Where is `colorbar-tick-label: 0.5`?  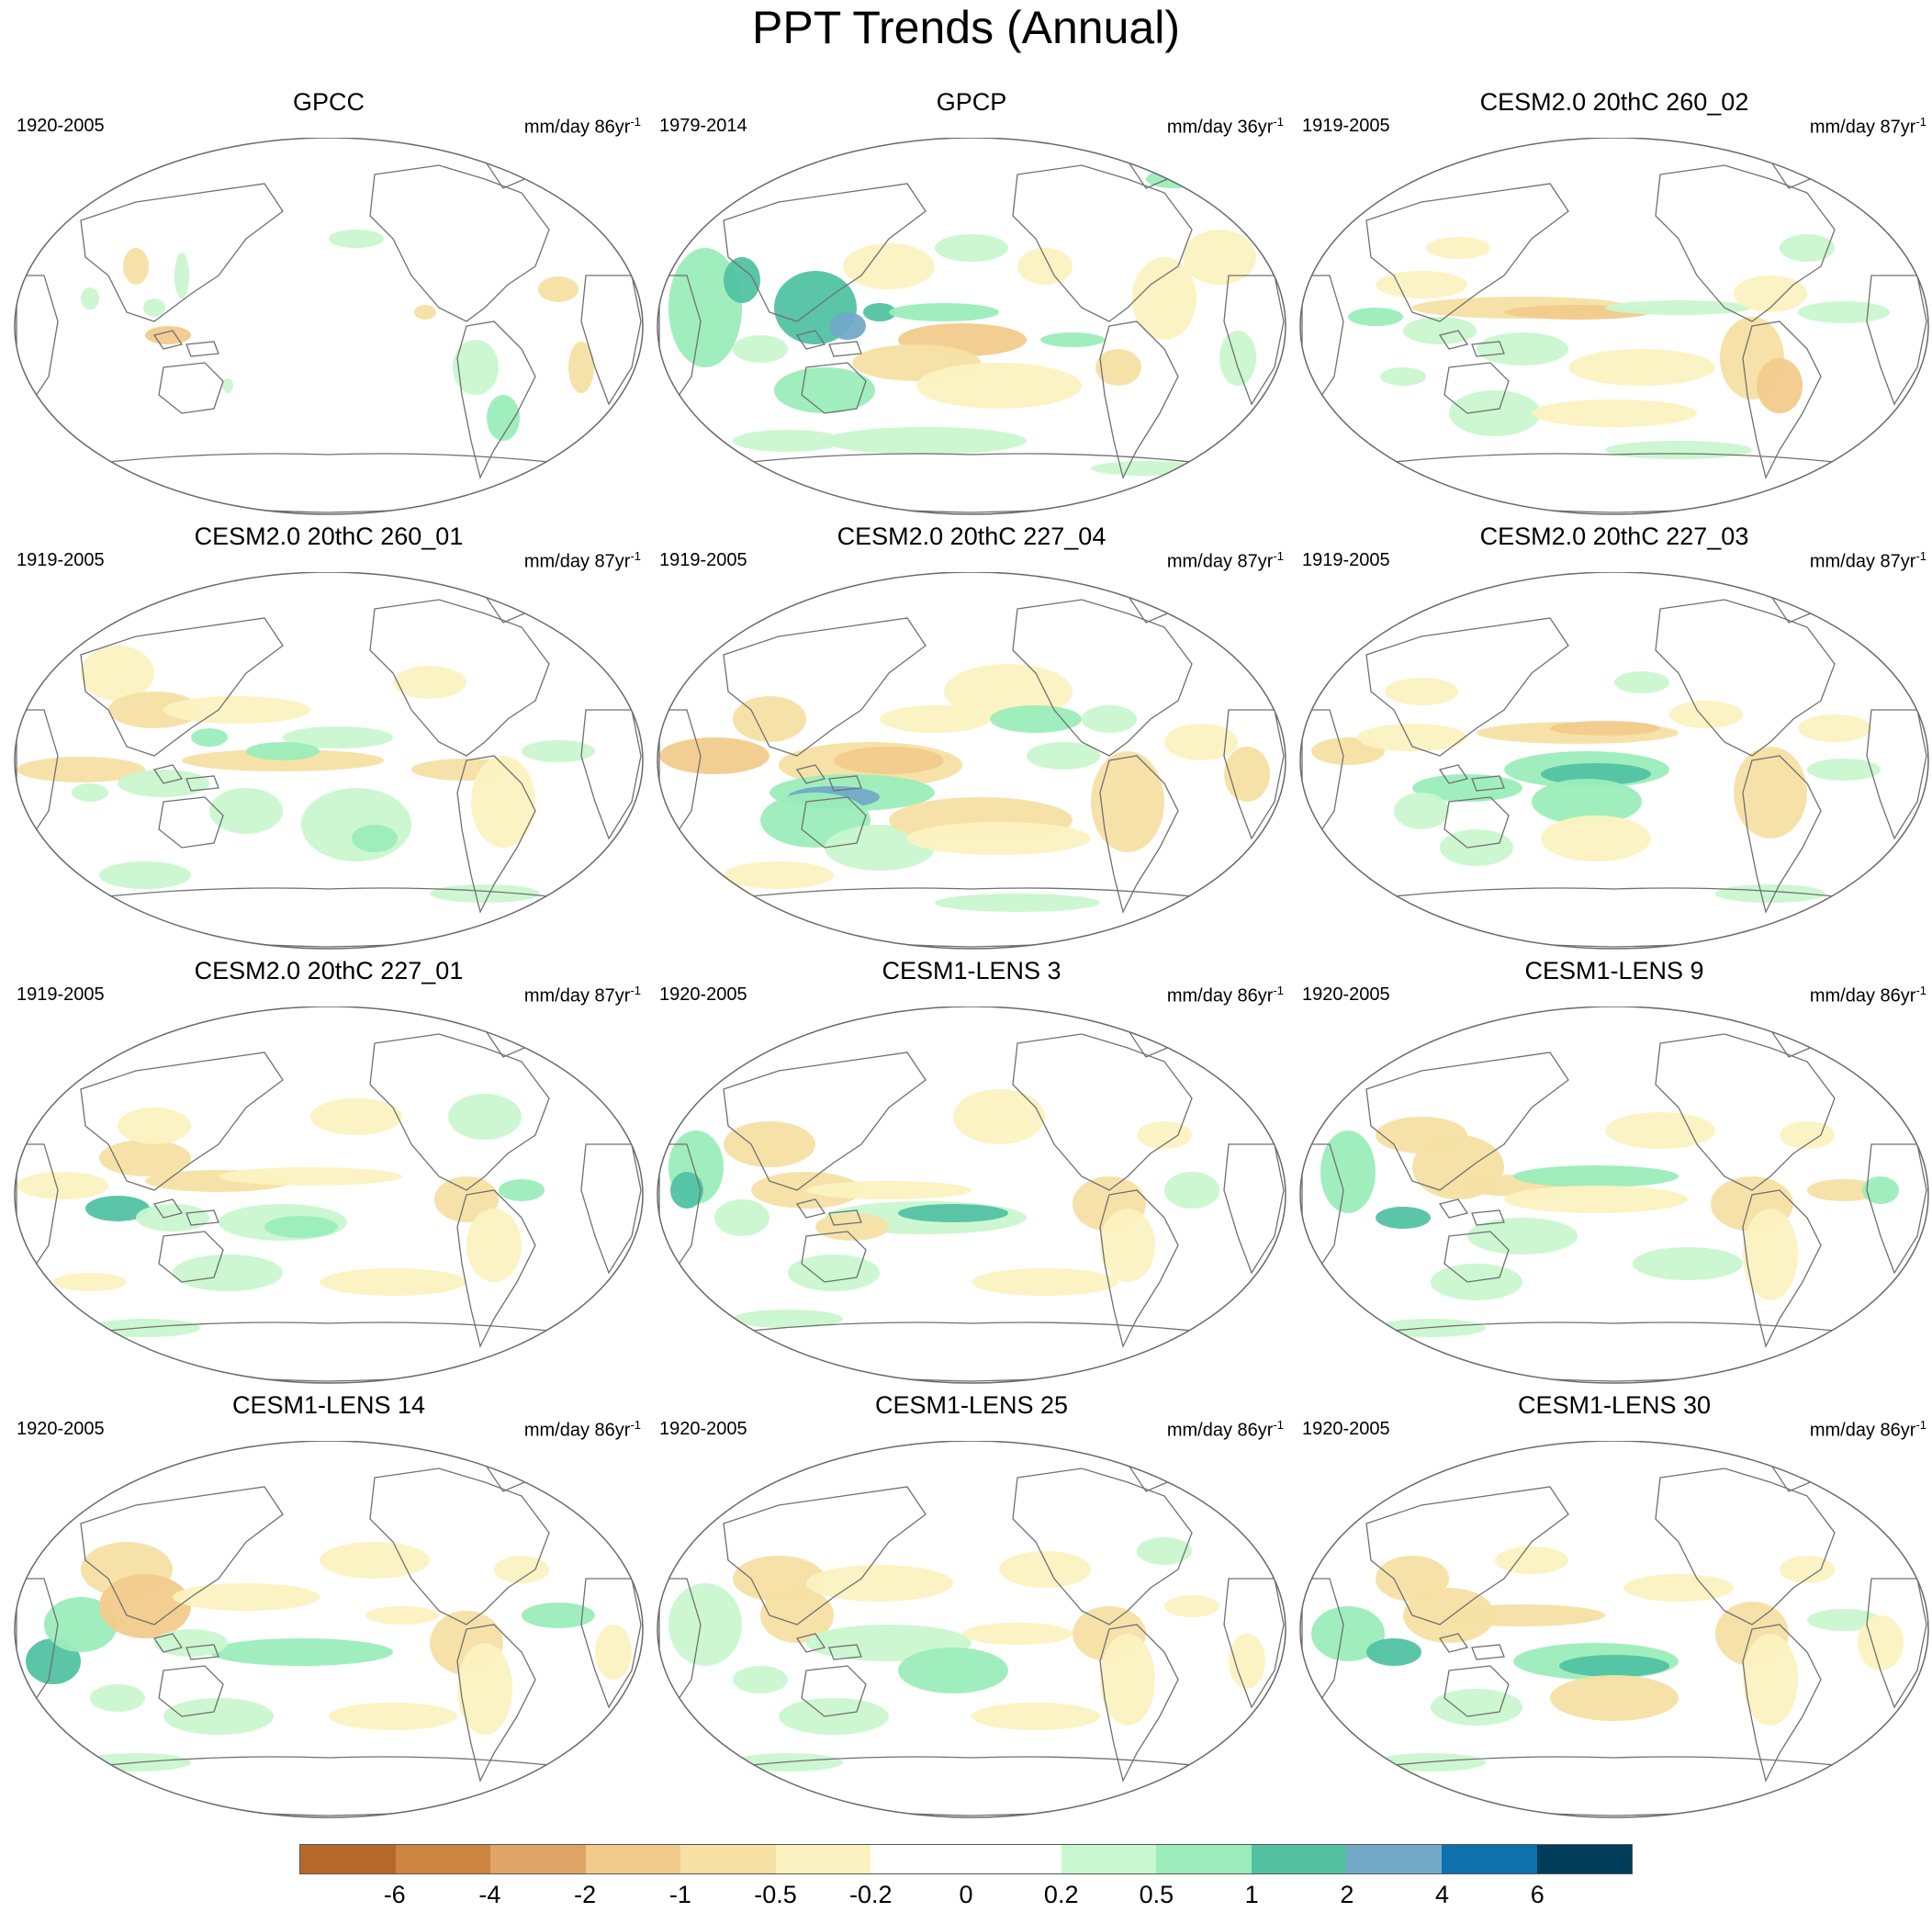
colorbar-tick-label: 0.5 is located at coordinates (1156, 1894).